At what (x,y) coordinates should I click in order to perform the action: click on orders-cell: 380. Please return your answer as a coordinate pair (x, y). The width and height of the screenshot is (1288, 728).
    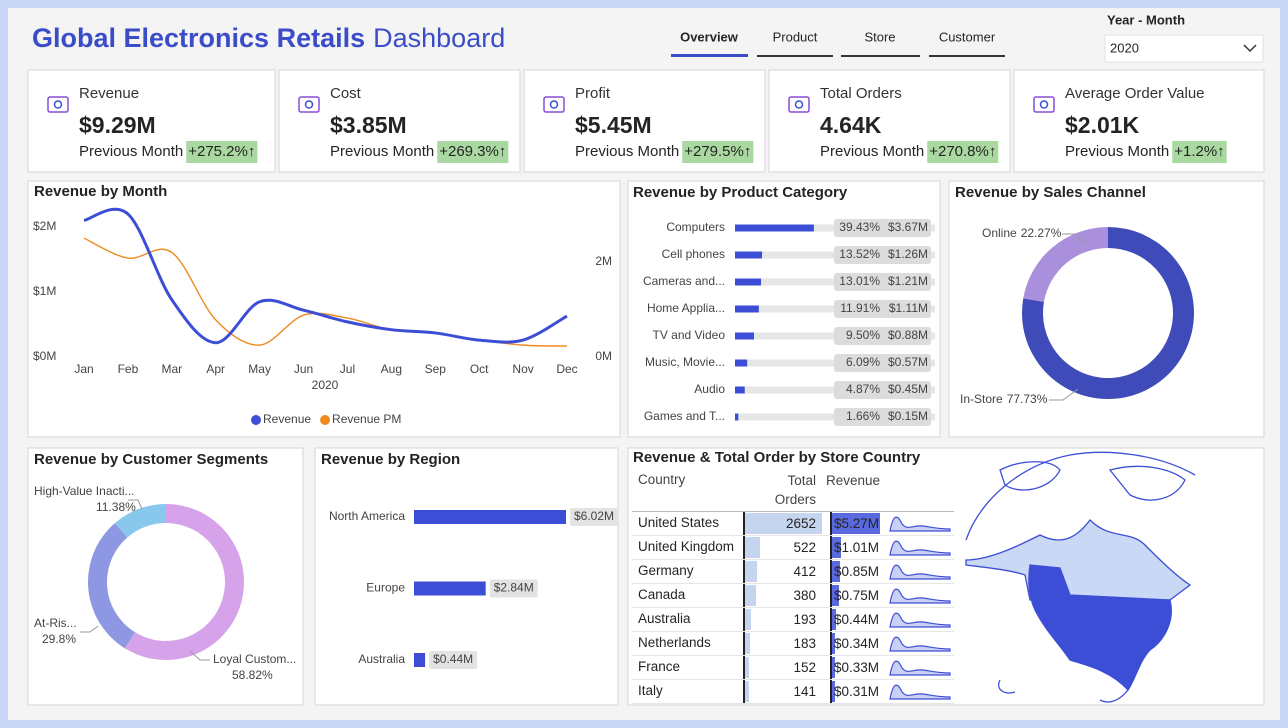
    Looking at the image, I should click on (782, 595).